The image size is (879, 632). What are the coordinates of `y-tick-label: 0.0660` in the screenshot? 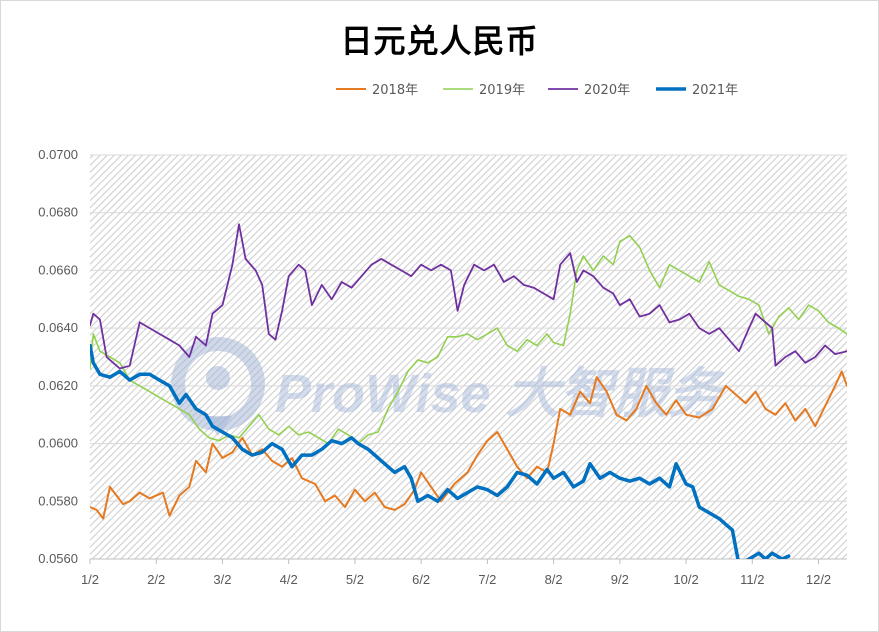 It's located at (58, 269).